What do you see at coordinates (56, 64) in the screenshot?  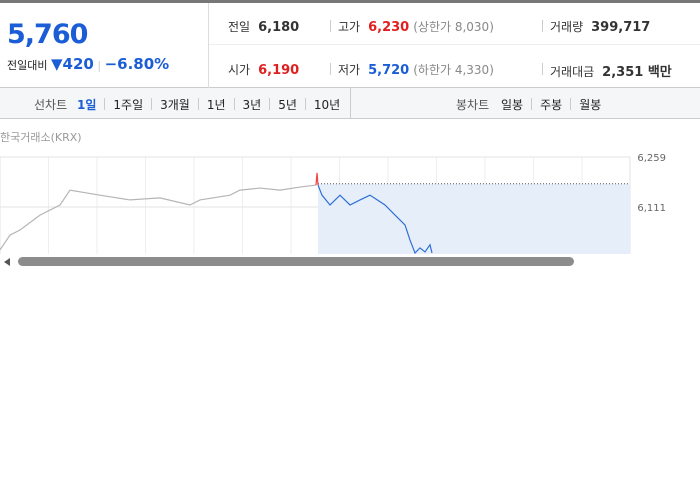 I see `down-icon: ▼` at bounding box center [56, 64].